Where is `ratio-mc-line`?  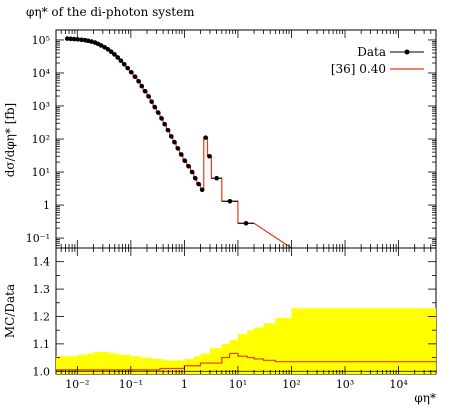 ratio-mc-line is located at coordinates (246, 361).